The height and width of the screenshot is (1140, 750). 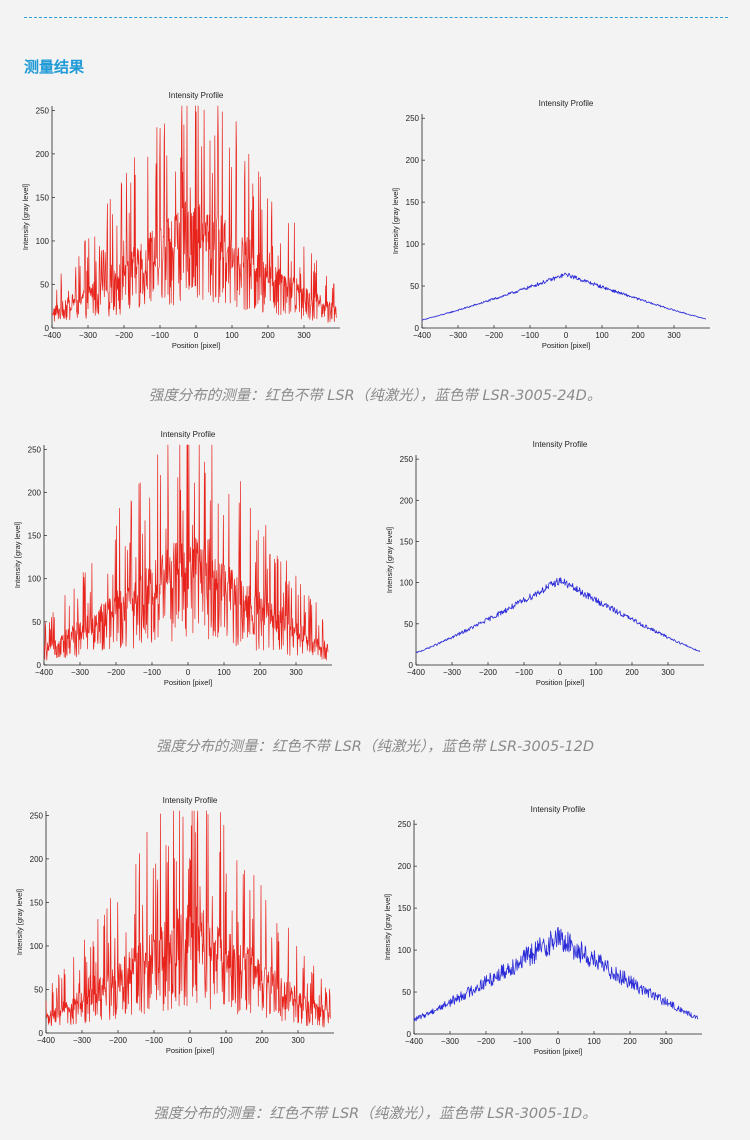 What do you see at coordinates (375, 1114) in the screenshot?
I see `caption-row3: 强度分布的测量：红色不带 LSR（纯激光），蓝色带 LSR-3005-1D。` at bounding box center [375, 1114].